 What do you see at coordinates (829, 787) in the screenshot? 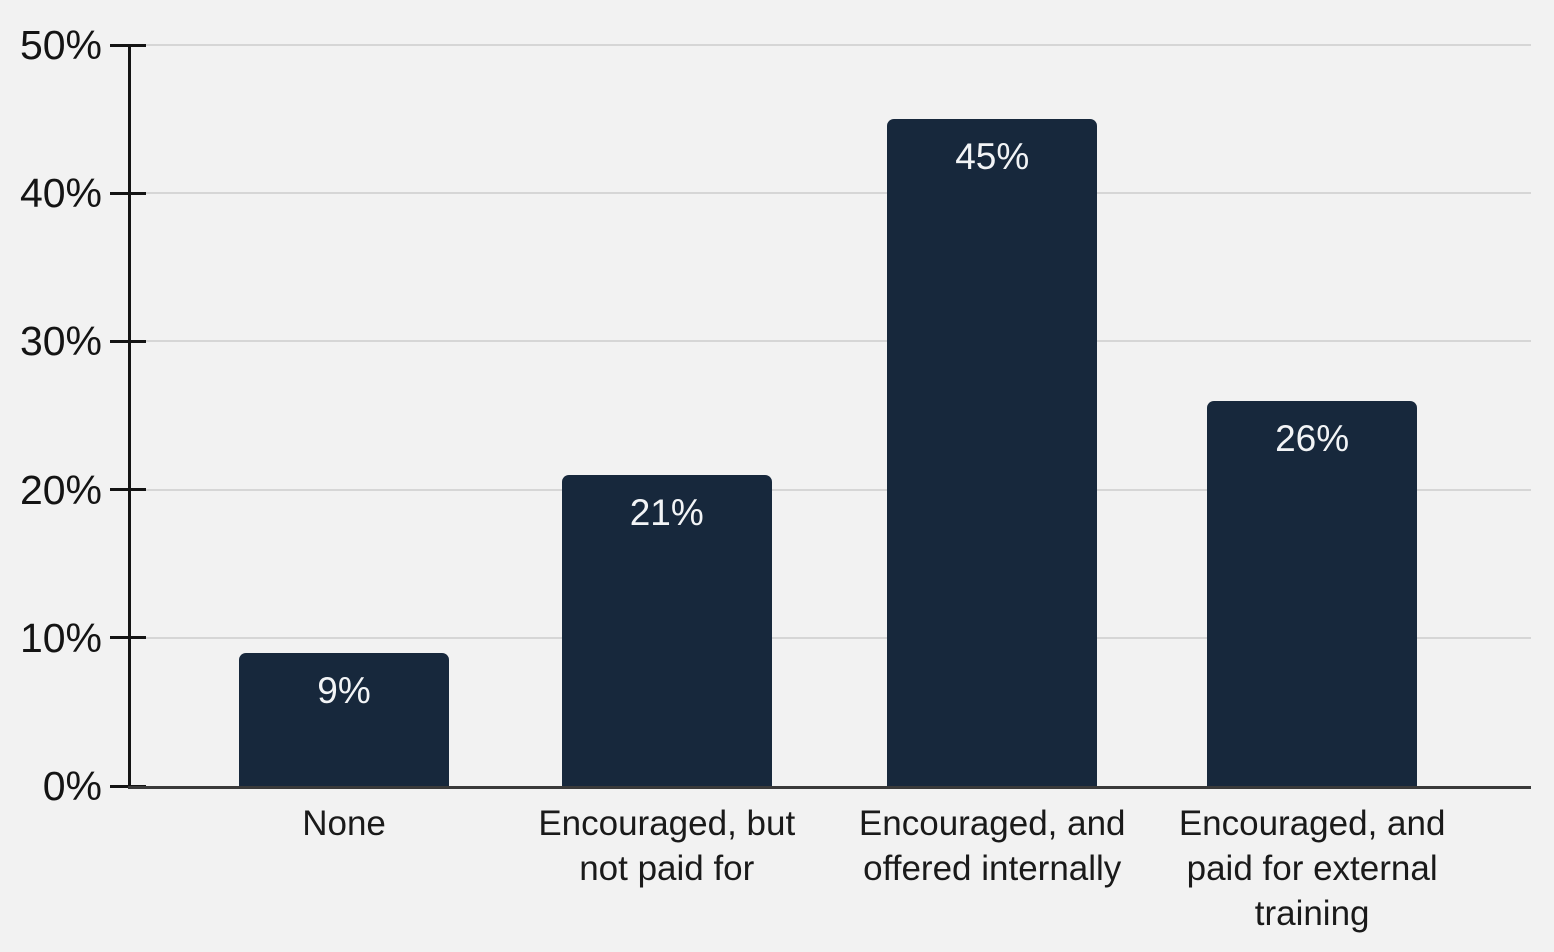
I see `x-axis-line` at bounding box center [829, 787].